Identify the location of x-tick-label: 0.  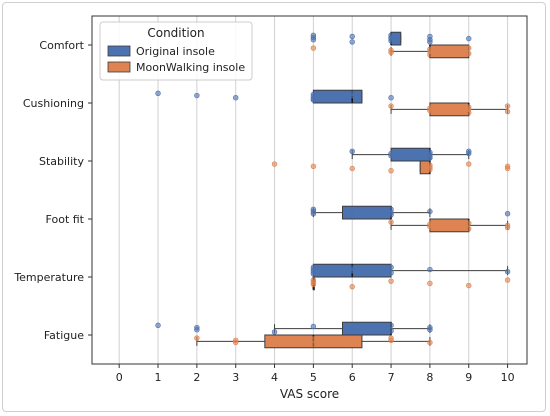
(119, 377).